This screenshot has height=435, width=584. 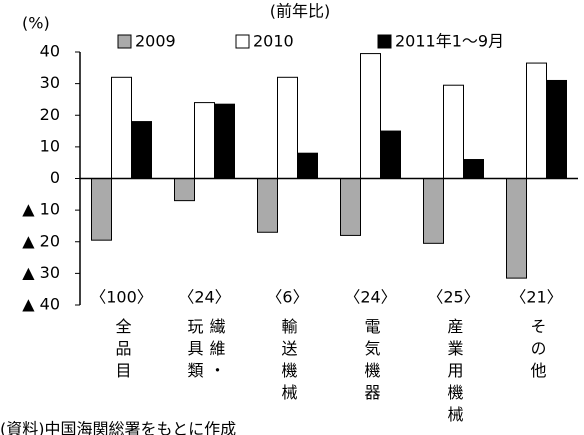 I want to click on category-label: 輸送機械, so click(x=288, y=362).